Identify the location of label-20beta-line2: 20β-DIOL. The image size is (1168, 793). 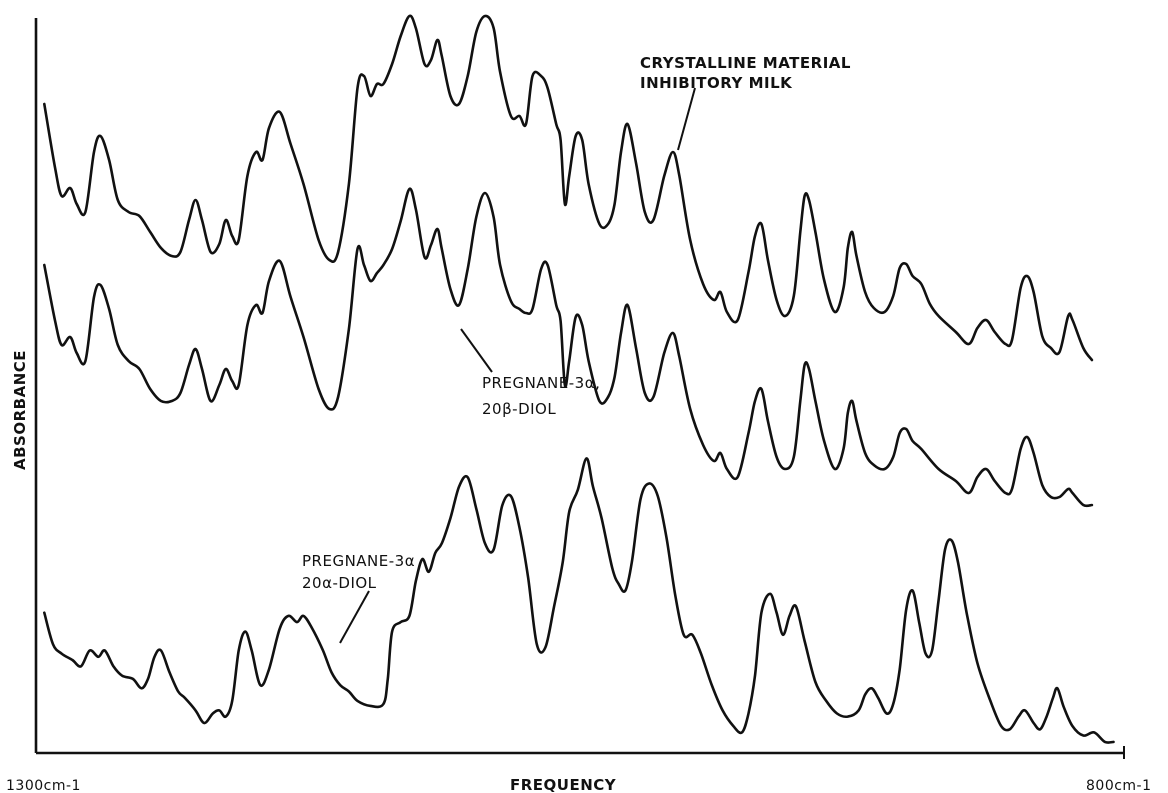
(519, 409).